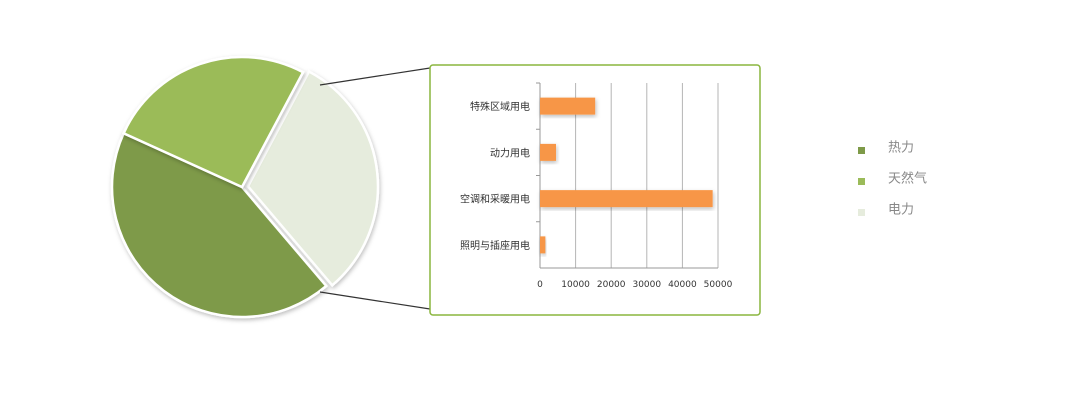 The width and height of the screenshot is (1088, 415). What do you see at coordinates (646, 285) in the screenshot?
I see `x-tick-label: 30000` at bounding box center [646, 285].